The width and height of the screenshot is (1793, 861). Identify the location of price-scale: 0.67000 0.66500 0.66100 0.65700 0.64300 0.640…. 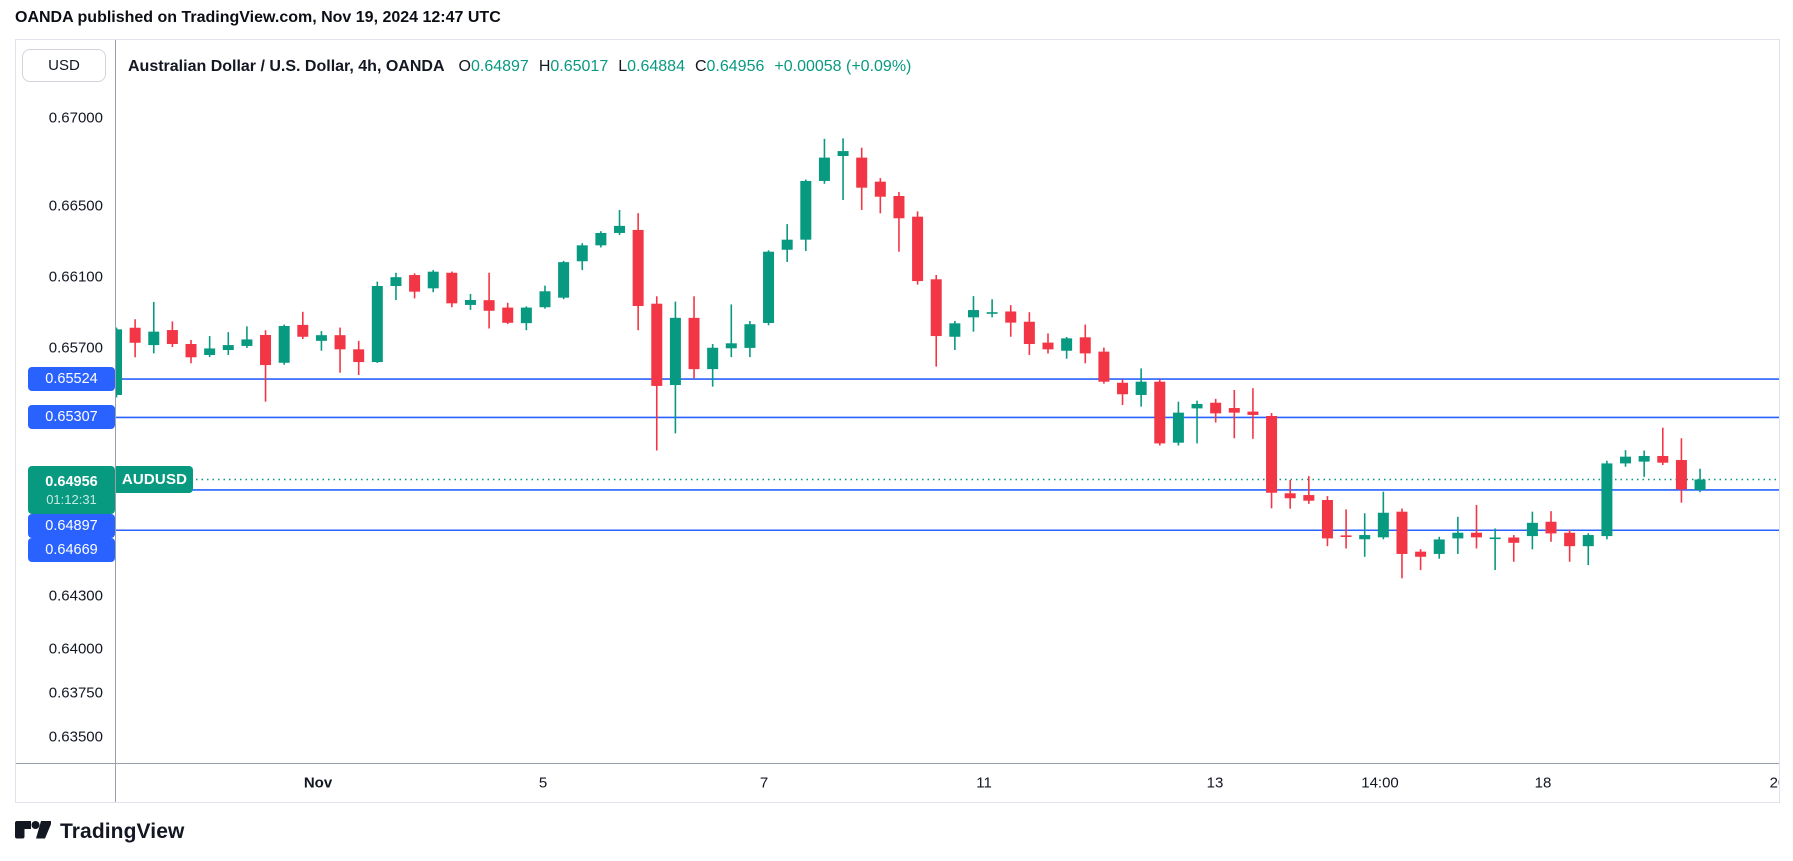
(65, 401).